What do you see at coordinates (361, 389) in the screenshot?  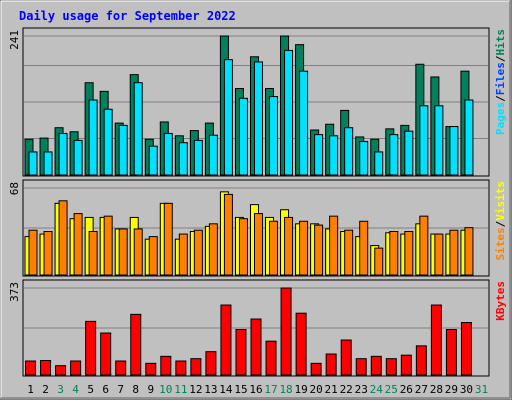 I see `x-tick-label-23: 23` at bounding box center [361, 389].